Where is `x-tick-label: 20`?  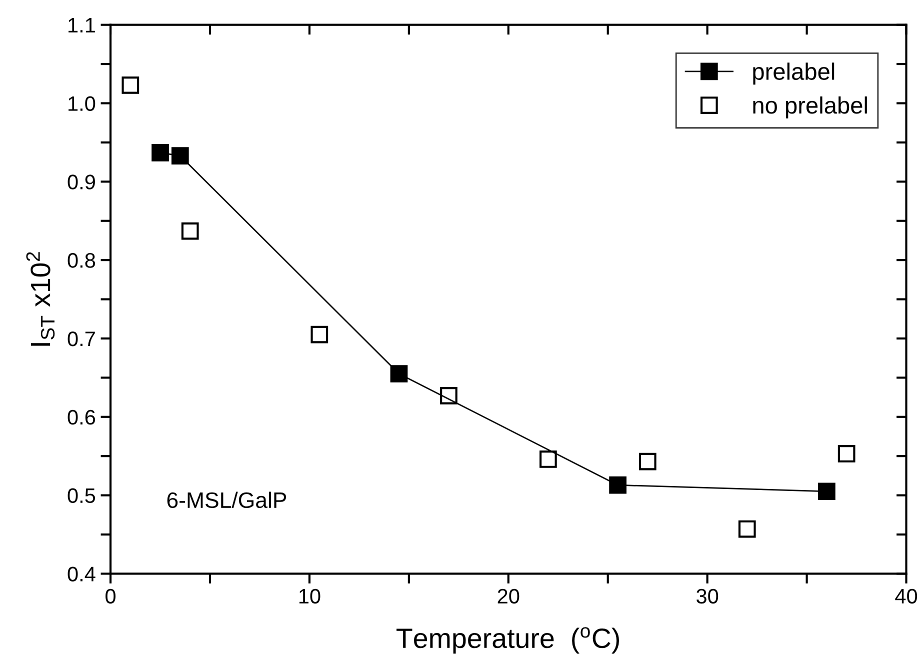
x-tick-label: 20 is located at coordinates (509, 596).